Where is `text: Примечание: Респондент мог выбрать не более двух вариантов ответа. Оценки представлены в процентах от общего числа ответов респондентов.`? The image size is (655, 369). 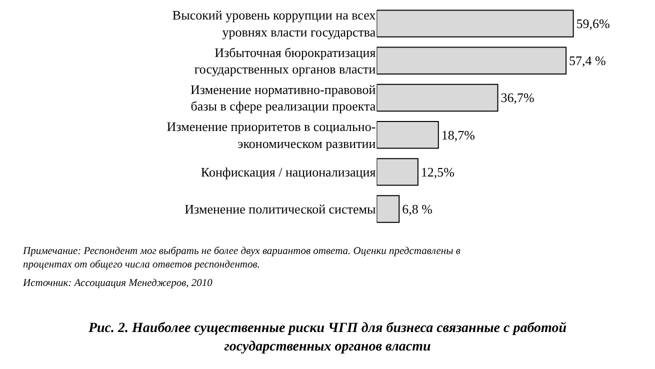
text: Примечание: Респондент мог выбрать не более двух вариантов ответа. Оценки представлены в процентах от общего числа ответов респондентов. is located at coordinates (241, 258).